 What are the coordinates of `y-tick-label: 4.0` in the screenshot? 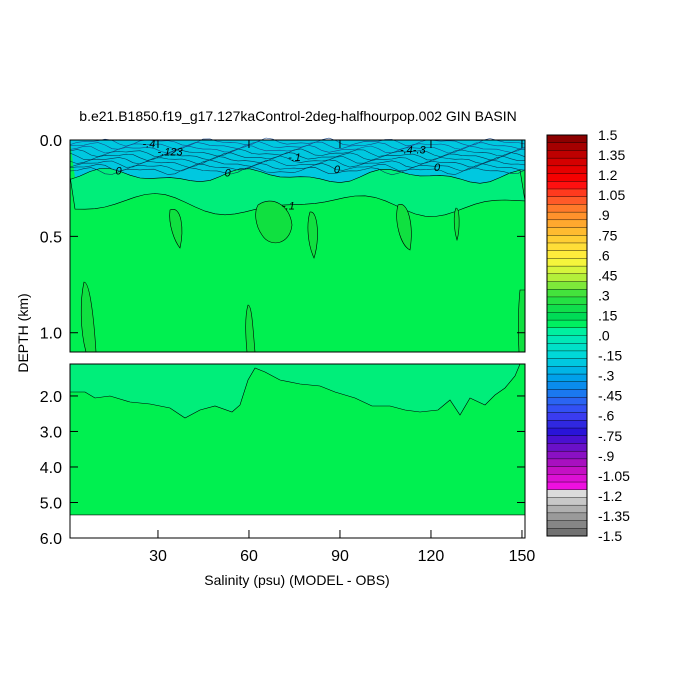 It's located at (51, 468).